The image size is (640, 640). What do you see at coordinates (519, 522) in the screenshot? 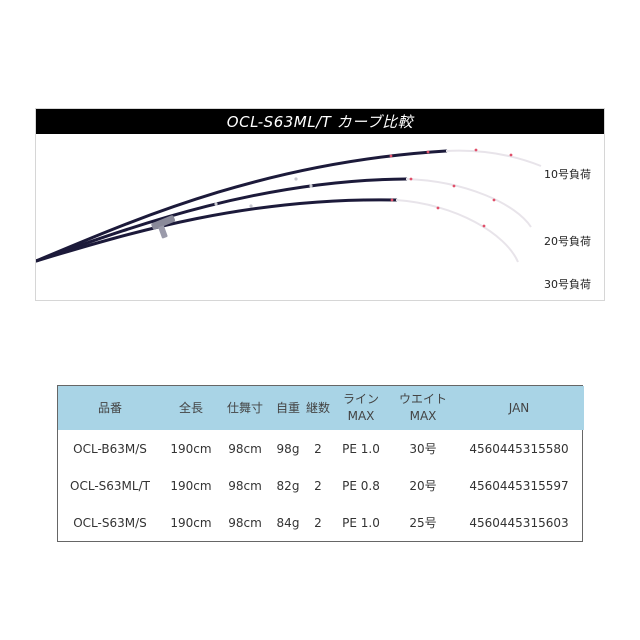
I see `cell-jan: 4560445315603` at bounding box center [519, 522].